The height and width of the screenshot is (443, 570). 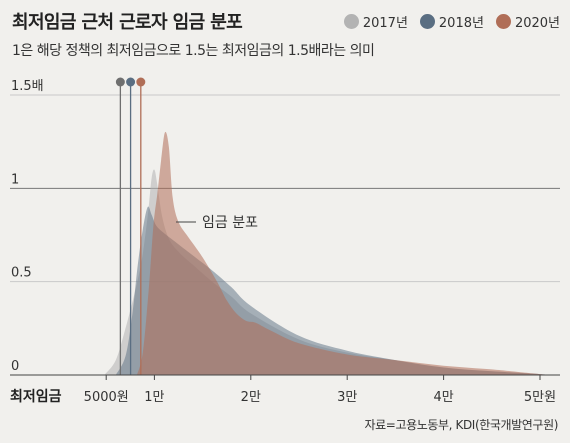 I want to click on y-tick-label-1: 0.5, so click(x=21, y=273).